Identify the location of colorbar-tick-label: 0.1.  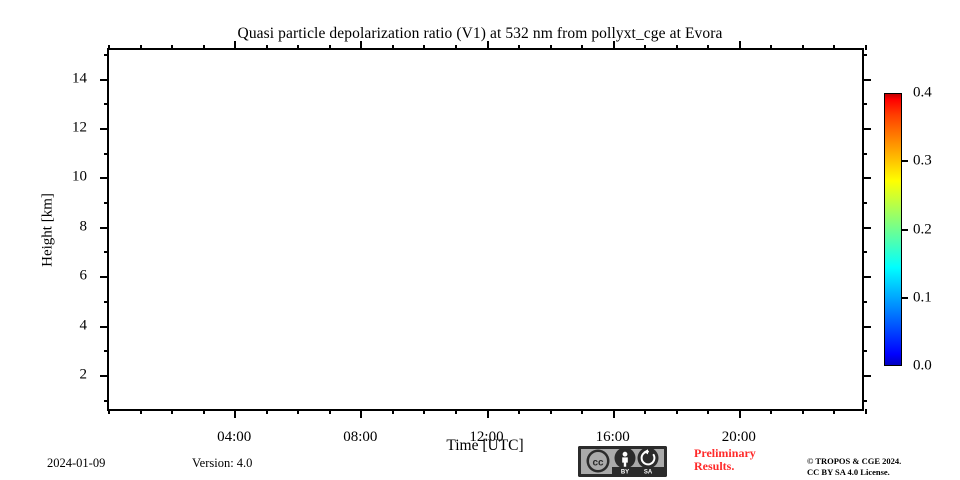
(922, 297).